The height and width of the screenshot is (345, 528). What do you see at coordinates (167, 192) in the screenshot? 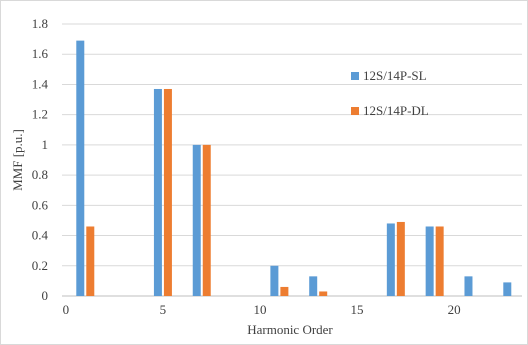
I see `bar-dl-h5` at bounding box center [167, 192].